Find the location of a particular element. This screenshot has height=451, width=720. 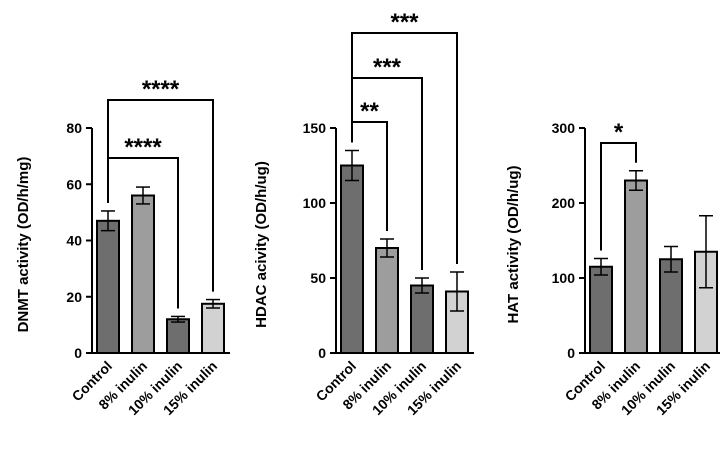

panel-2-y-tick-label-0: 0 is located at coordinates (322, 353).